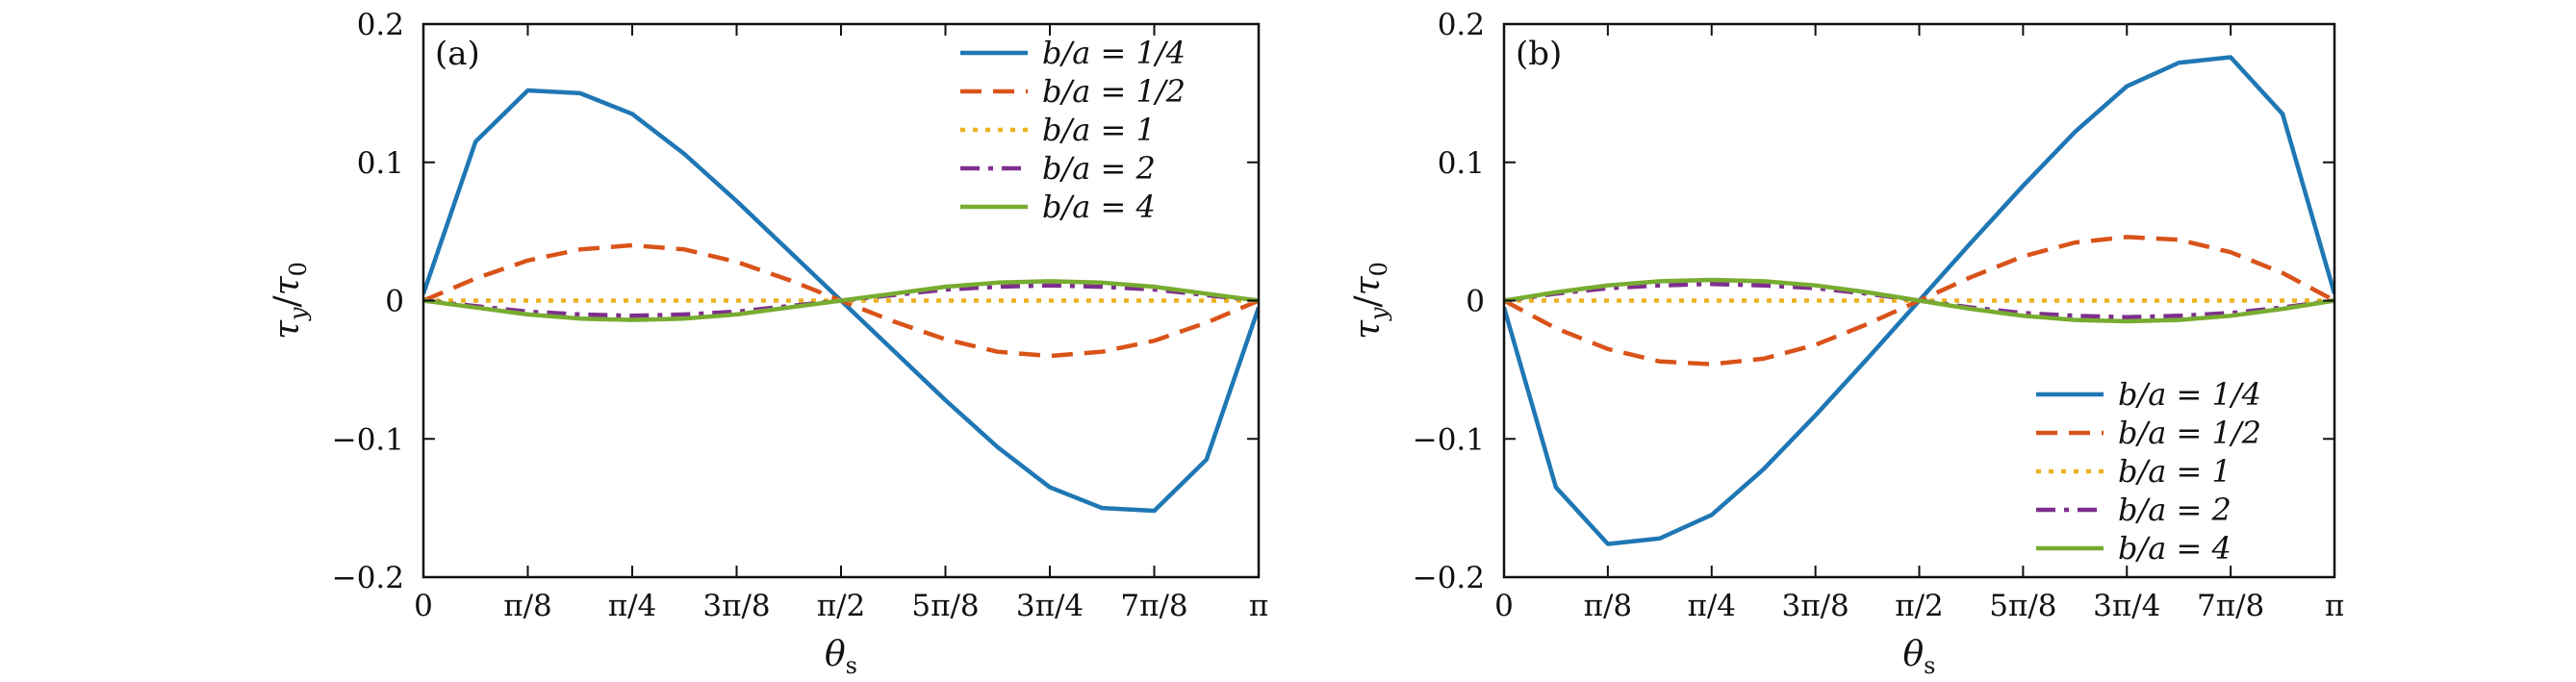  What do you see at coordinates (1539, 54) in the screenshot?
I see `panel-label: (b)` at bounding box center [1539, 54].